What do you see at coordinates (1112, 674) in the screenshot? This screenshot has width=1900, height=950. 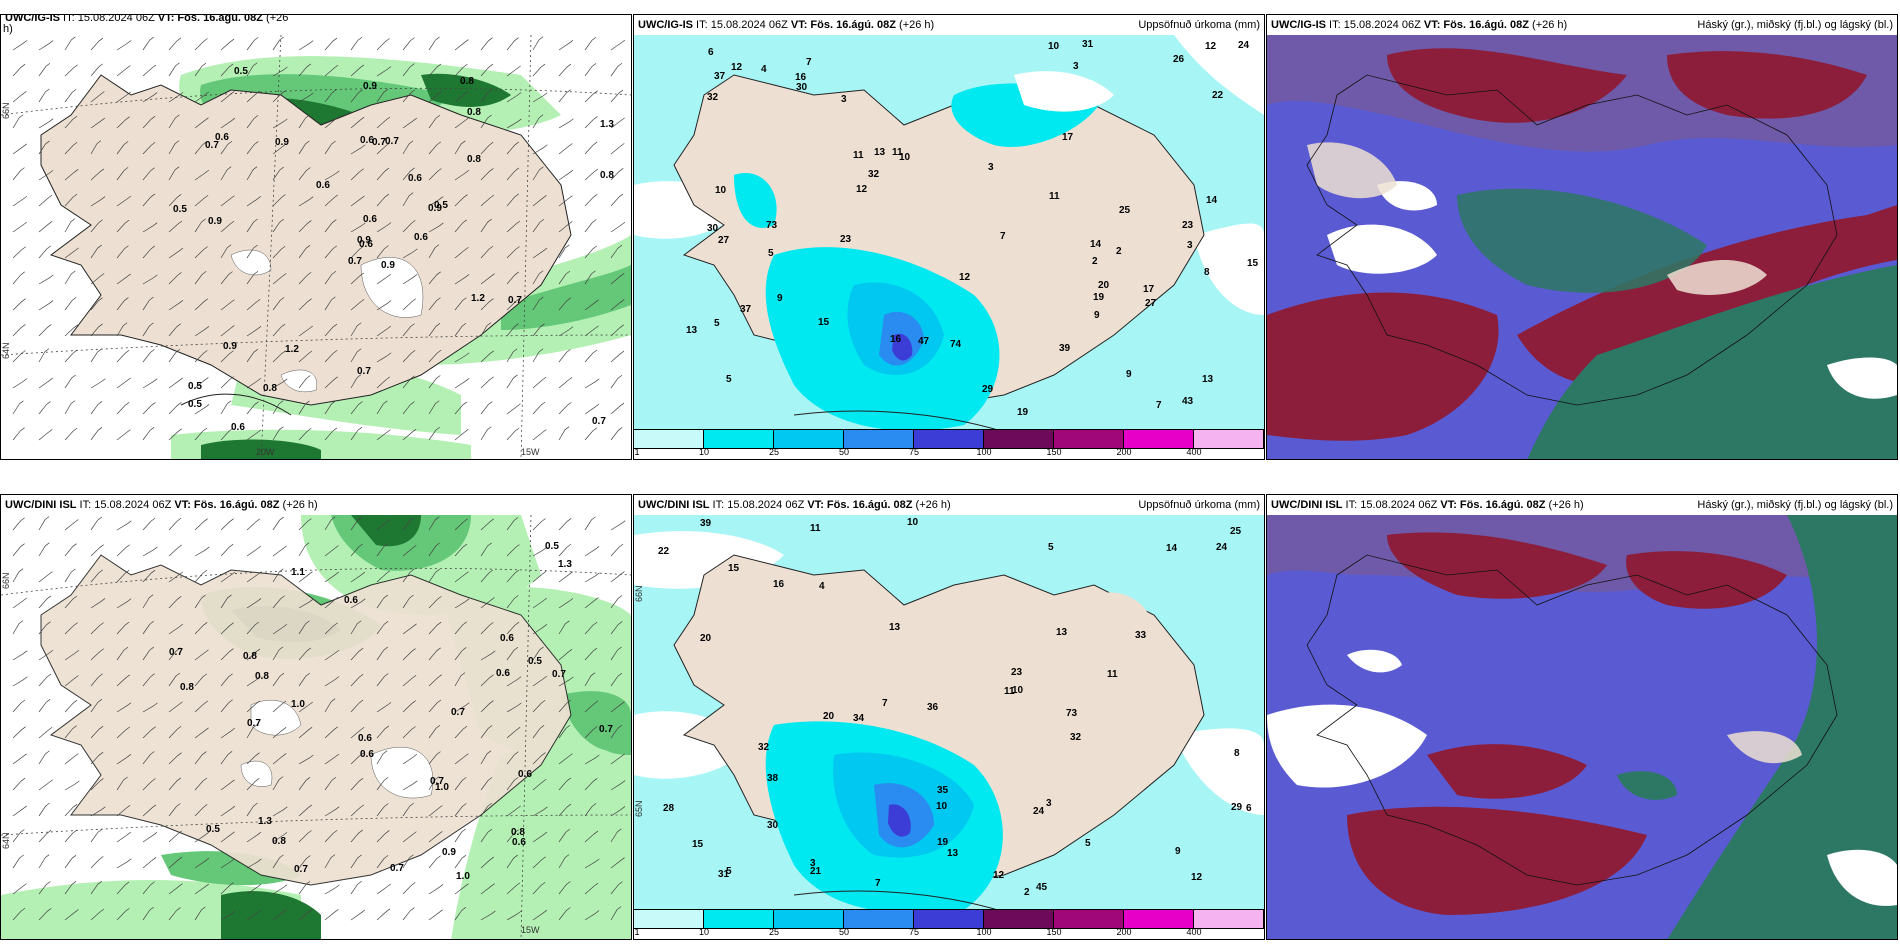 I see `map-value-label: 11` at bounding box center [1112, 674].